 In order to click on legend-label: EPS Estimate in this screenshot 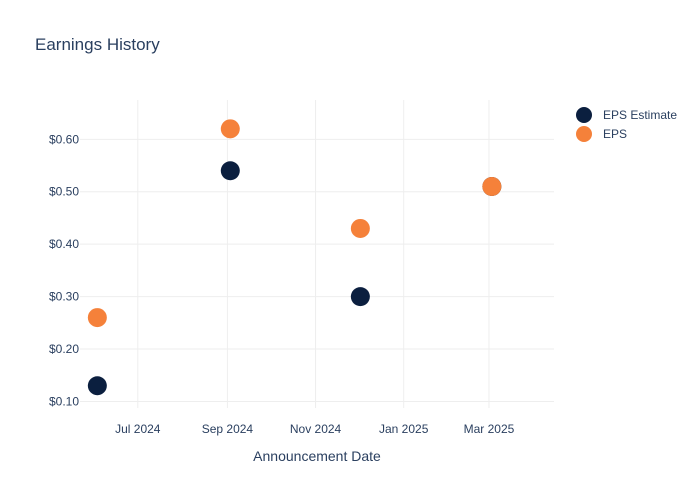, I will do `click(640, 115)`.